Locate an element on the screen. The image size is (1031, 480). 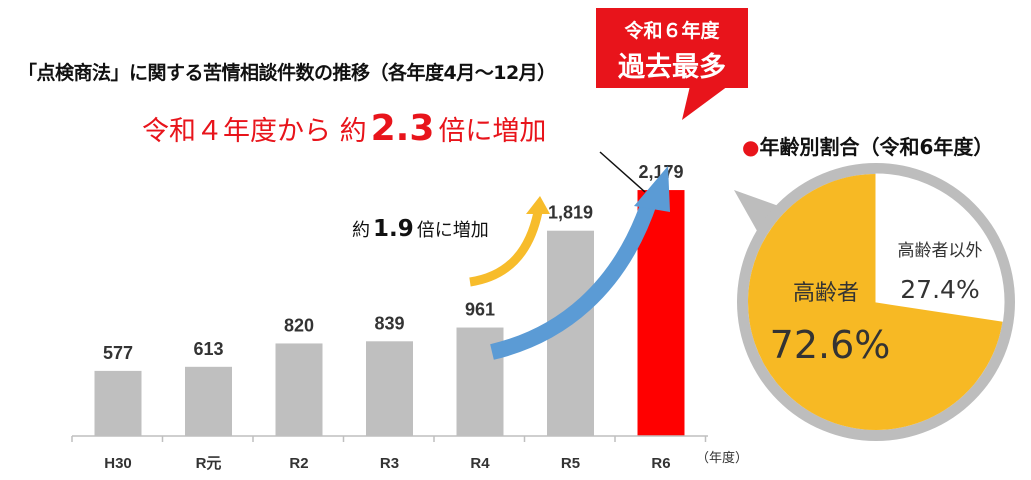
pie-slice-elderly is located at coordinates (875, 302).